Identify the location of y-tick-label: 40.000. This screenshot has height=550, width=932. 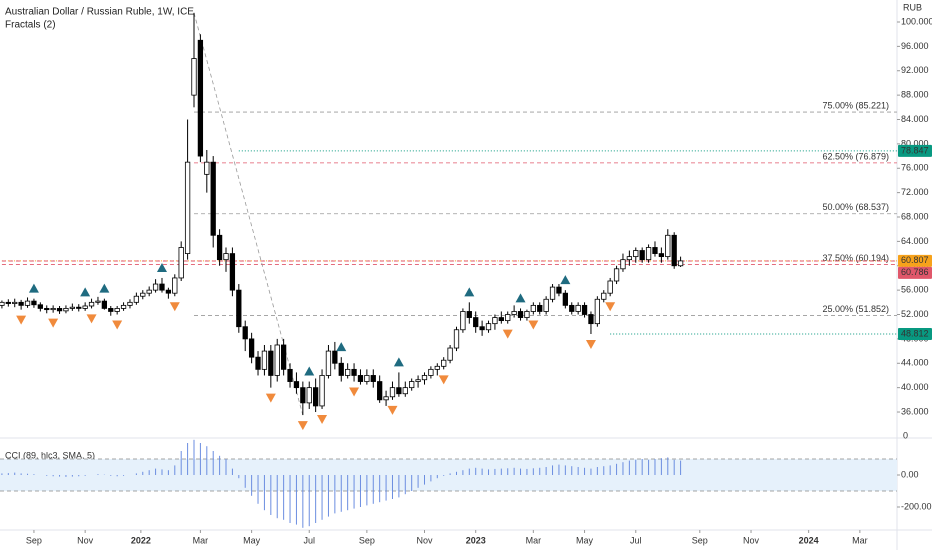
(915, 387).